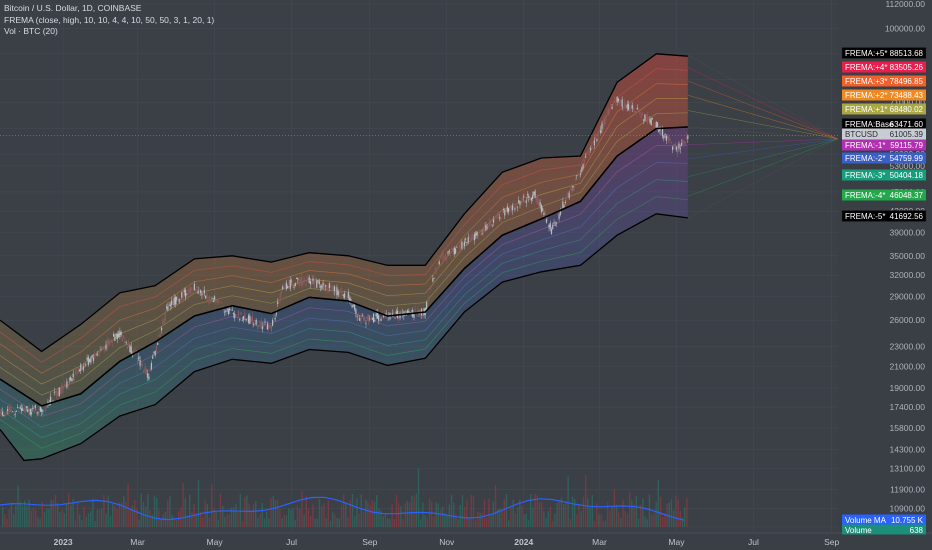 This screenshot has width=932, height=550. What do you see at coordinates (63, 542) in the screenshot?
I see `x-tick-label: 2023` at bounding box center [63, 542].